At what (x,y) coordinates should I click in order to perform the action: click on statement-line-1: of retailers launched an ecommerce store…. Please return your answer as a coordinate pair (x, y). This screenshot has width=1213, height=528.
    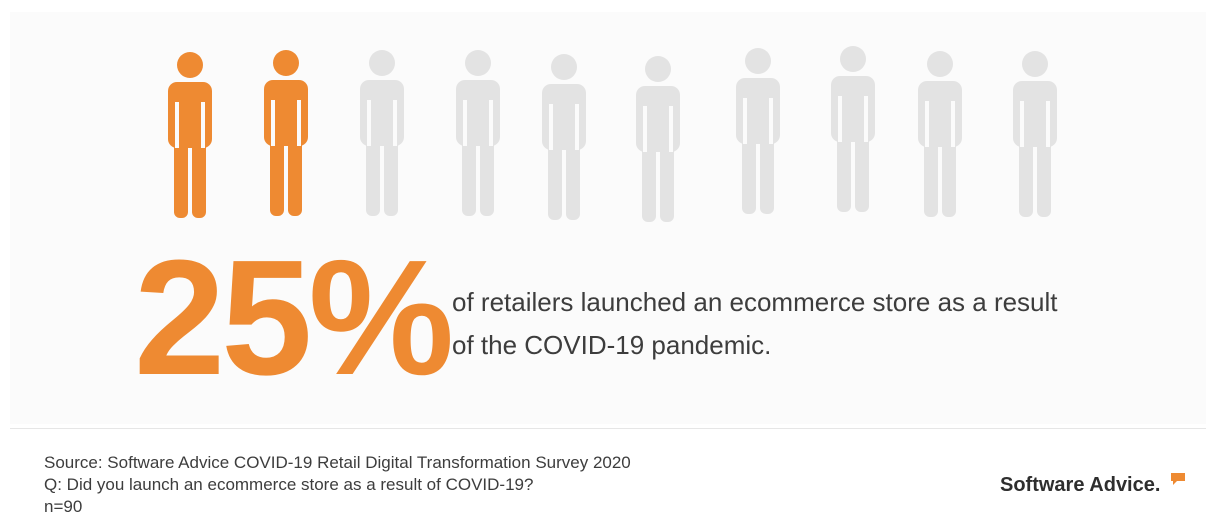
    Looking at the image, I should click on (755, 302).